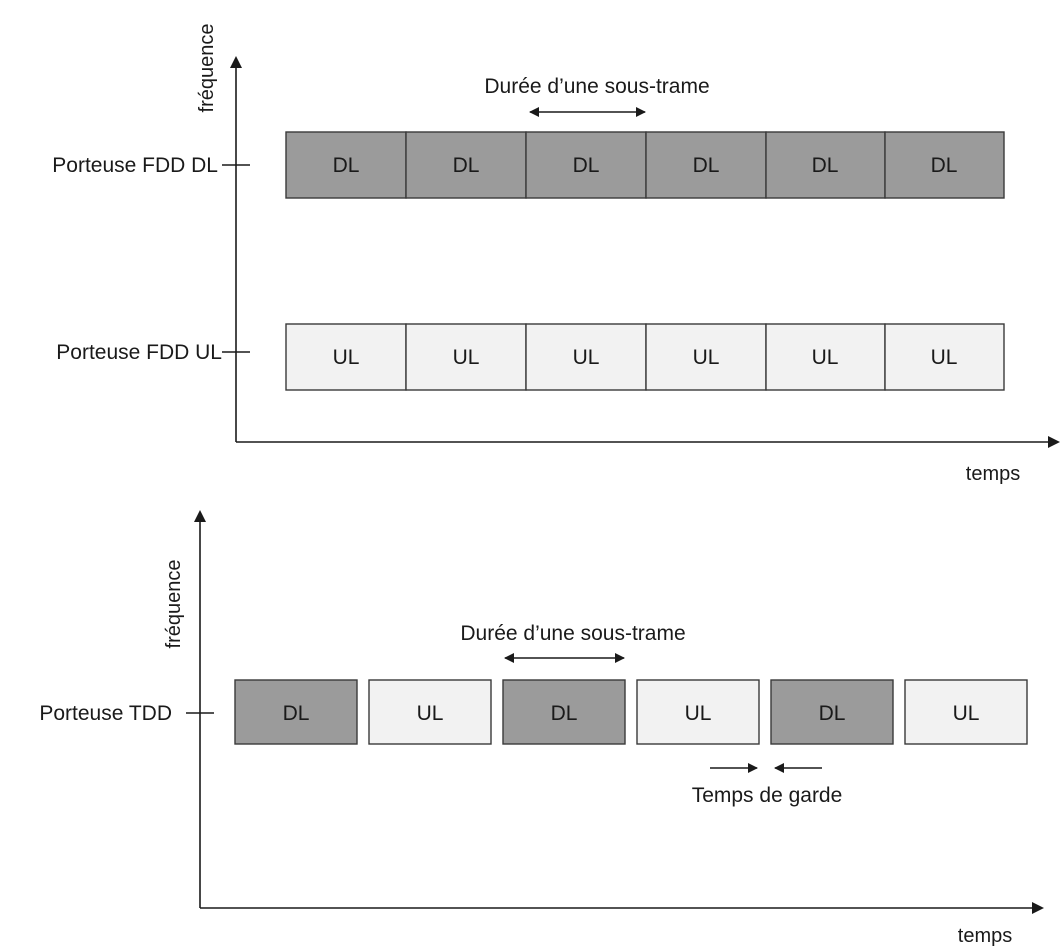 The width and height of the screenshot is (1062, 948). Describe the element at coordinates (207, 68) in the screenshot. I see `fdd-y-axis-label: fréquence` at that location.